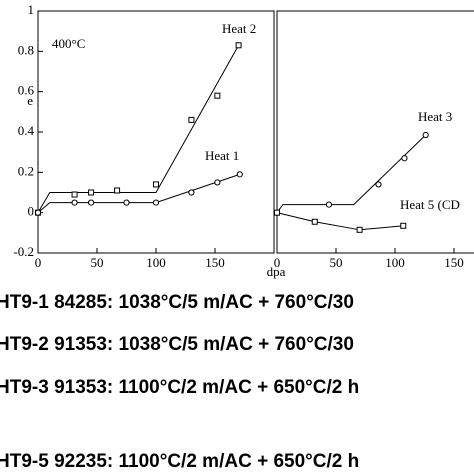 The width and height of the screenshot is (474, 474). Describe the element at coordinates (26, 130) in the screenshot. I see `y-tick-label: 0.4` at that location.